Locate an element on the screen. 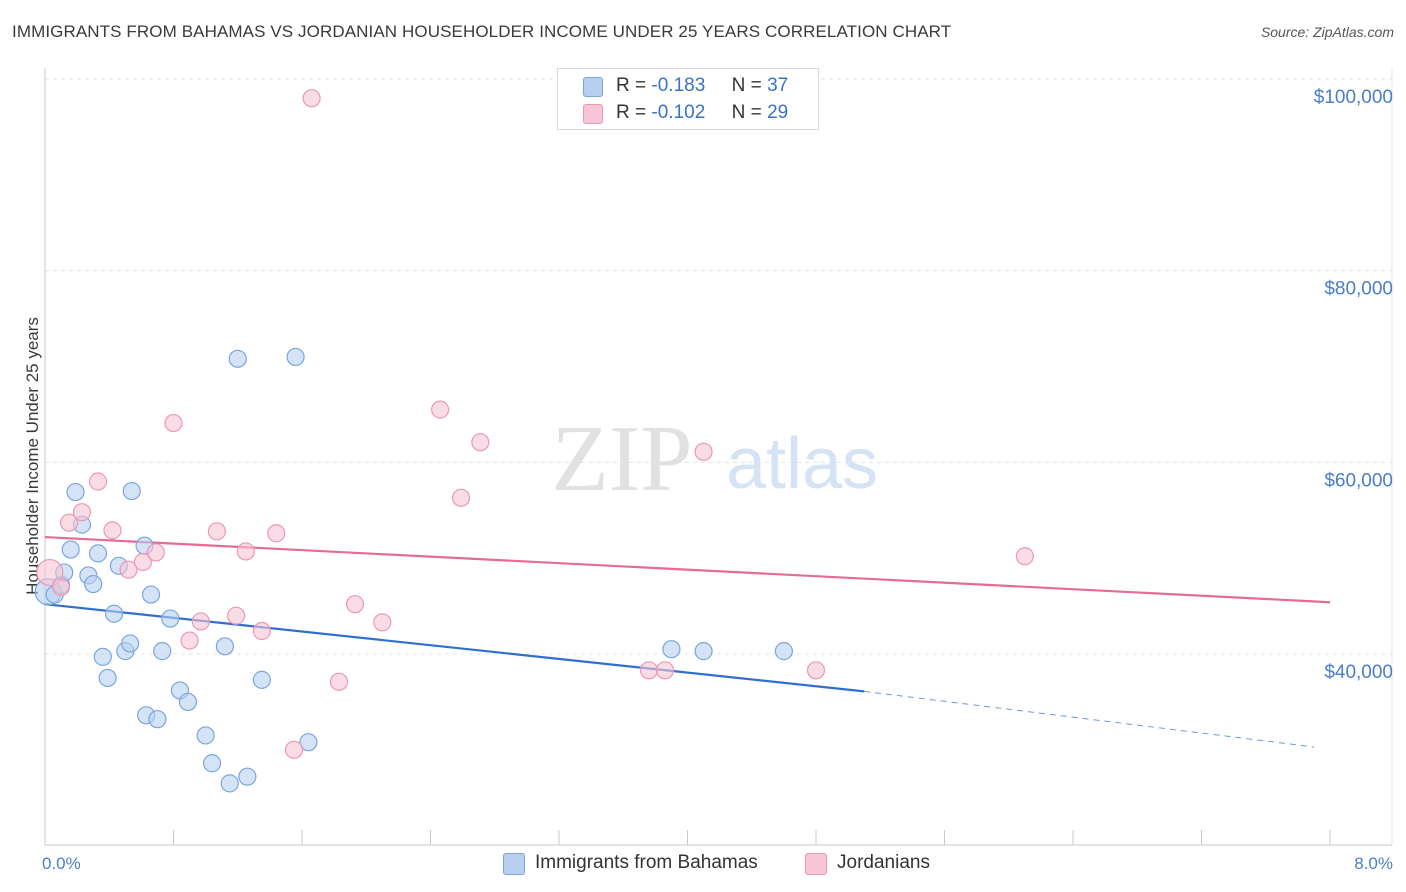  y-tick-label-3: $100,000 is located at coordinates (1353, 97).